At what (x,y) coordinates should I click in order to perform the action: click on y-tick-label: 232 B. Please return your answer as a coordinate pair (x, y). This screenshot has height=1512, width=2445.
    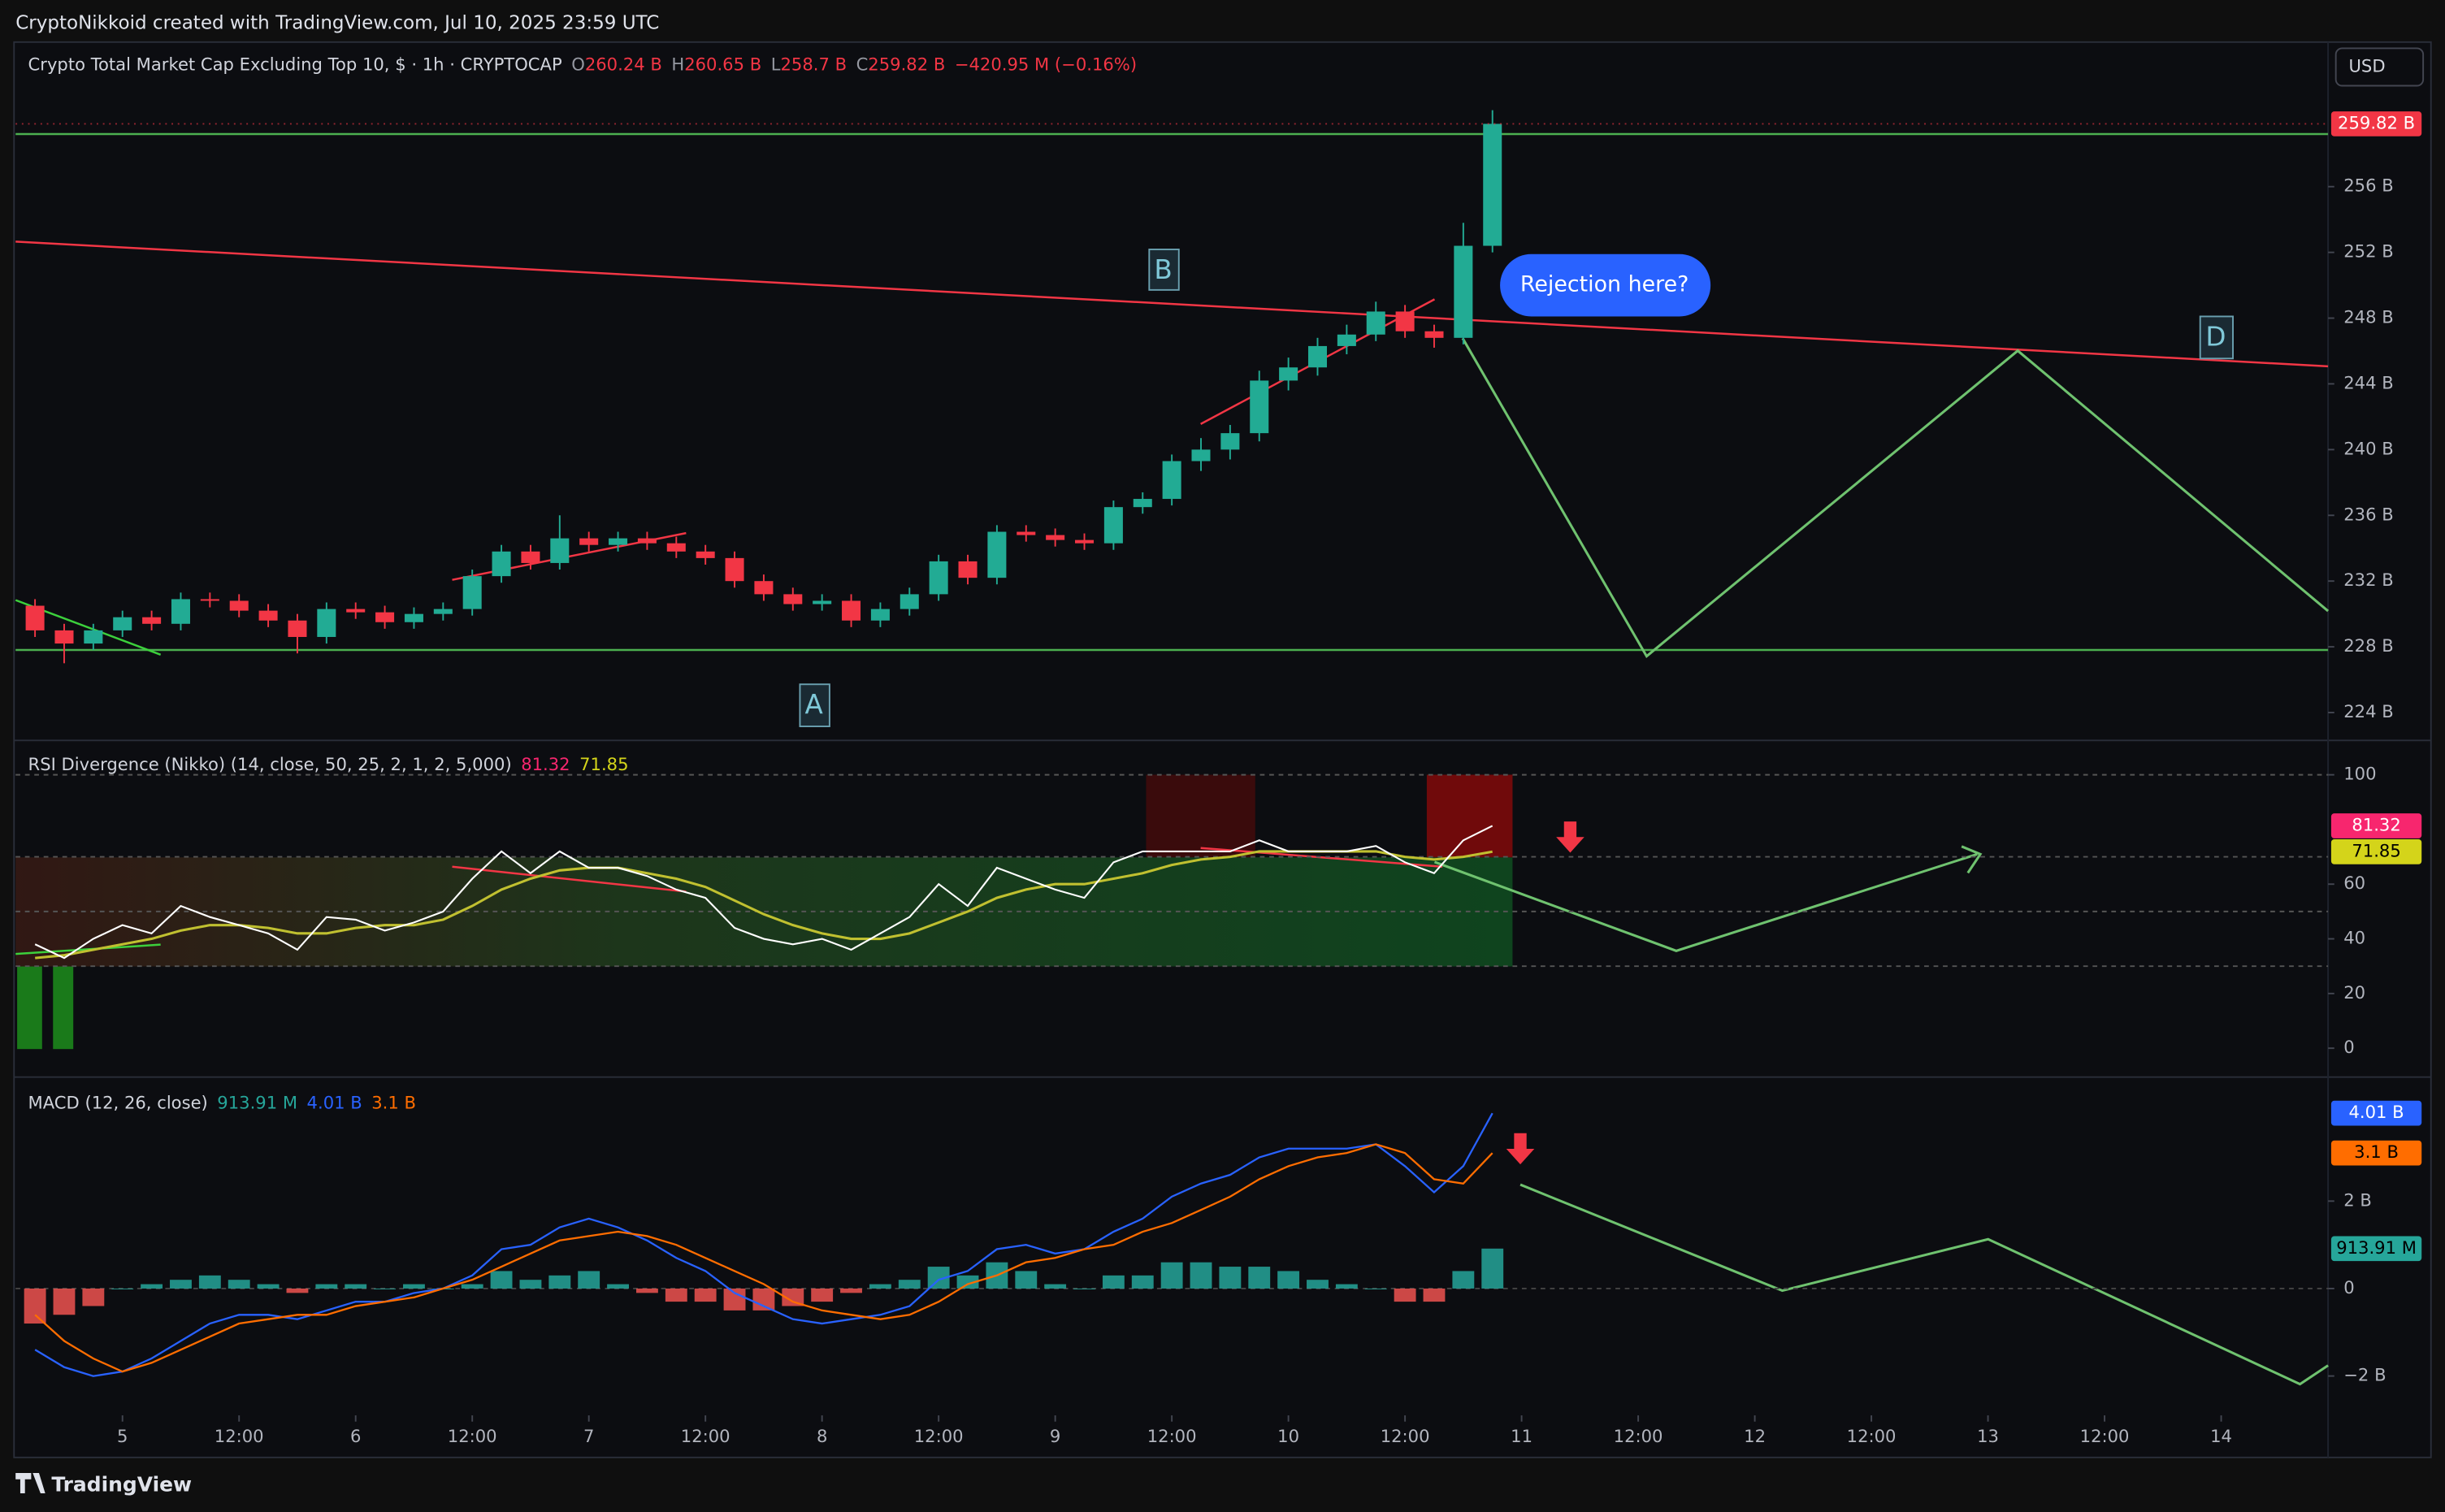
    Looking at the image, I should click on (2368, 580).